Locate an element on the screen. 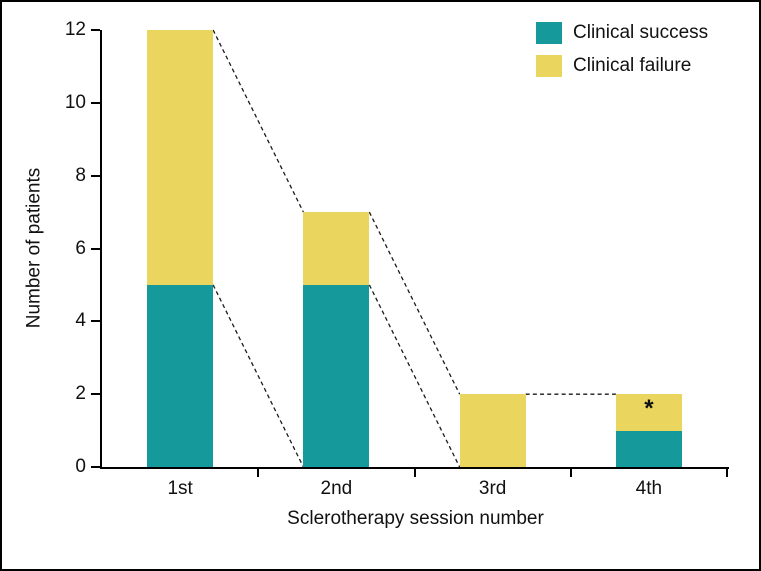  legend-swatch-clinical-failure is located at coordinates (549, 66).